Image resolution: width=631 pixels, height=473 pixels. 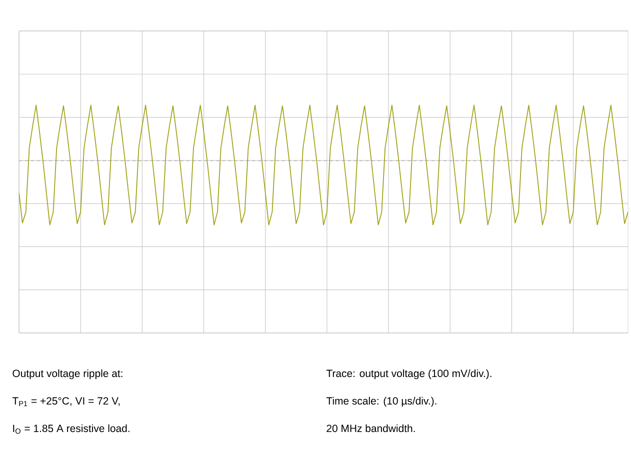 What do you see at coordinates (67, 374) in the screenshot?
I see `text: Output voltage ripple at:` at bounding box center [67, 374].